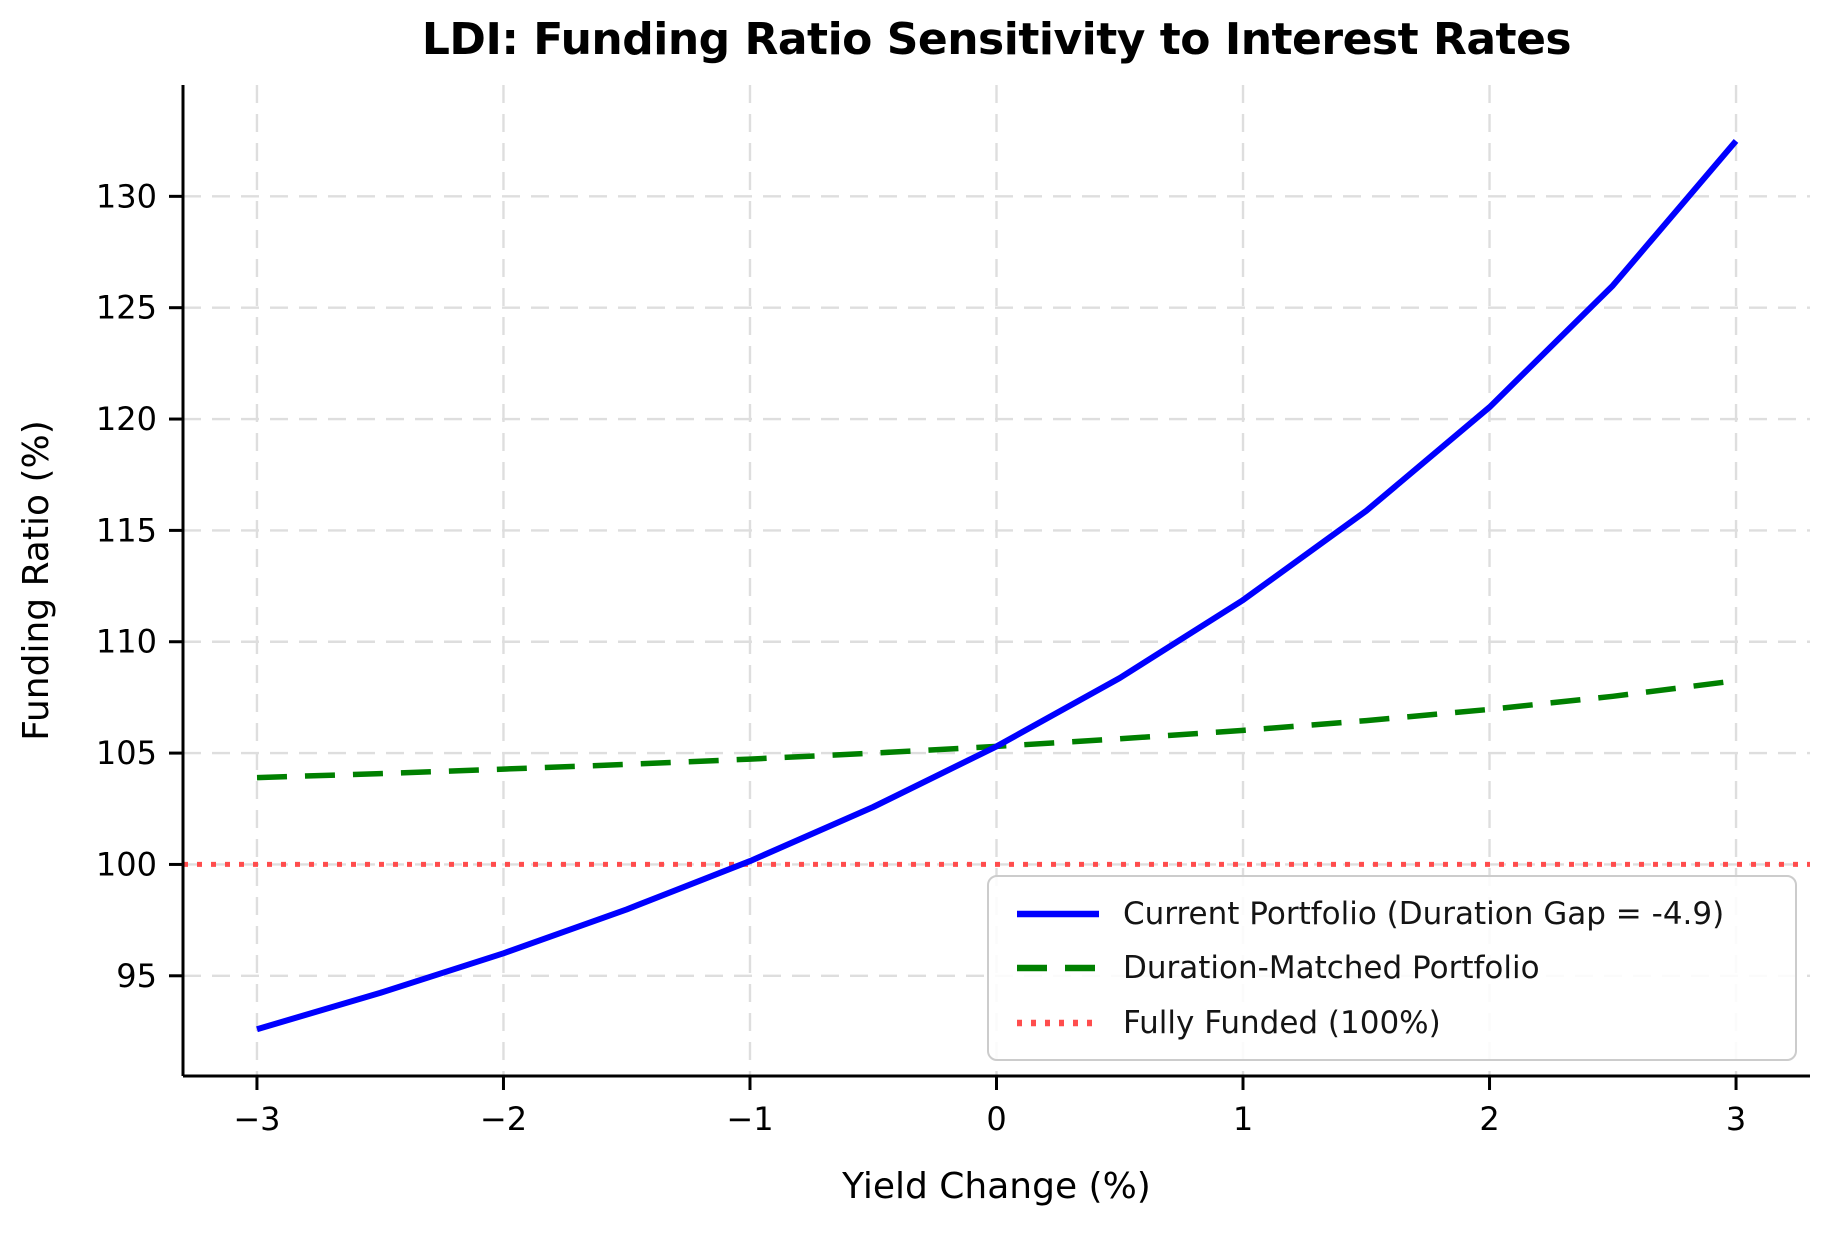  I want to click on legend-sample-dashed-line, so click(1058, 968).